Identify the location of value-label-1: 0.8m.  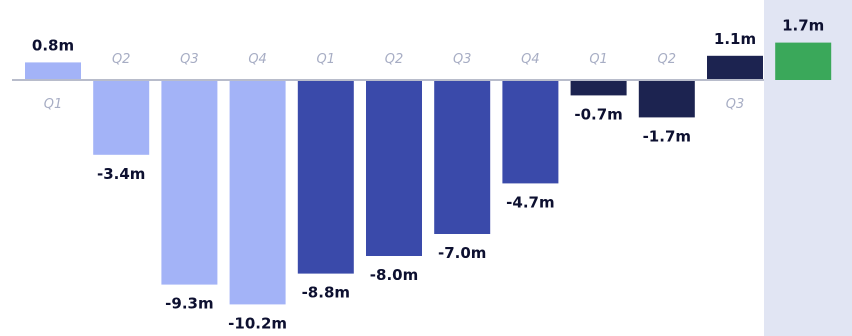
(53, 45).